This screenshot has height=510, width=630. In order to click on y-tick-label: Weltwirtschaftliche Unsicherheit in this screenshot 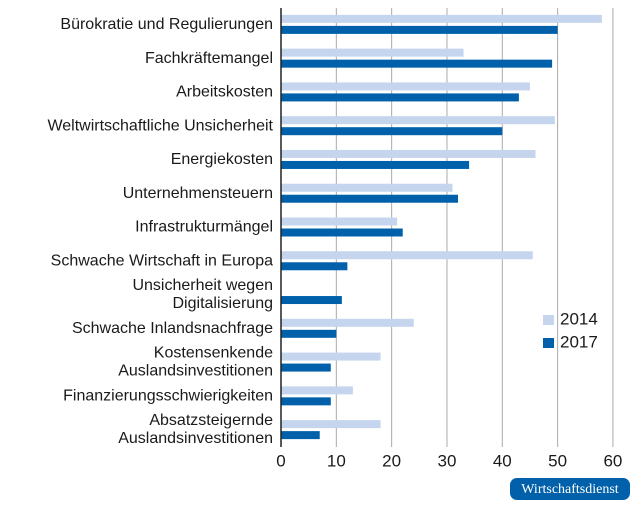, I will do `click(160, 125)`.